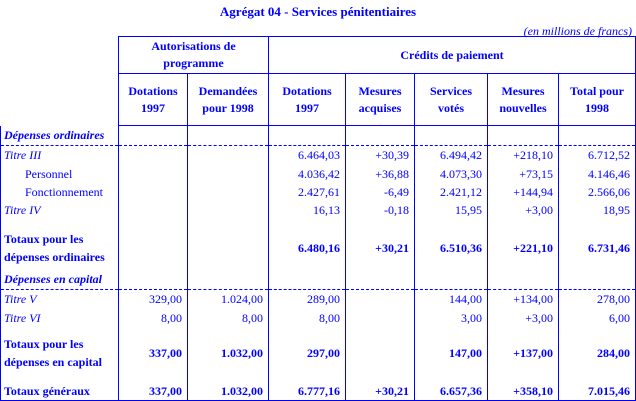 This screenshot has width=636, height=401. Describe the element at coordinates (597, 299) in the screenshot. I see `cell-value: 278,00` at that location.